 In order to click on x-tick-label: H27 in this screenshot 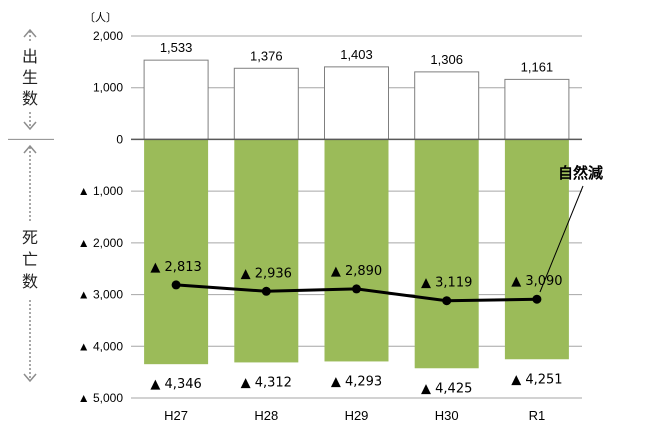, I will do `click(176, 415)`.